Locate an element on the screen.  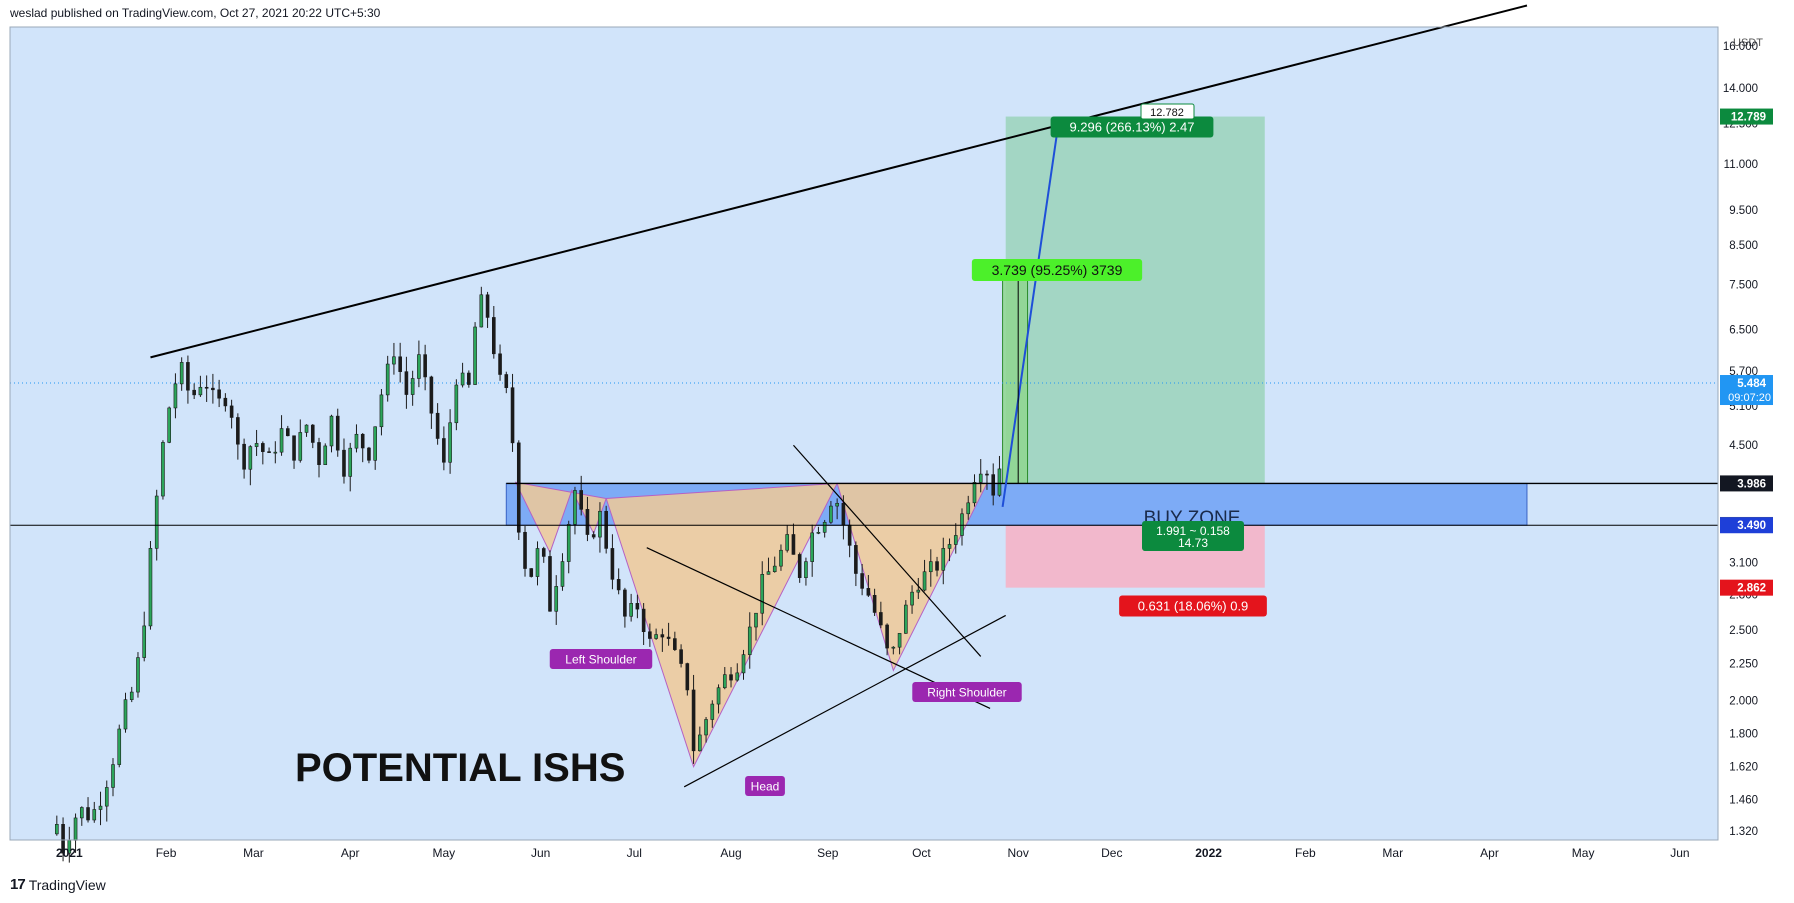
price-tick-label: 1.800 is located at coordinates (1743, 735).